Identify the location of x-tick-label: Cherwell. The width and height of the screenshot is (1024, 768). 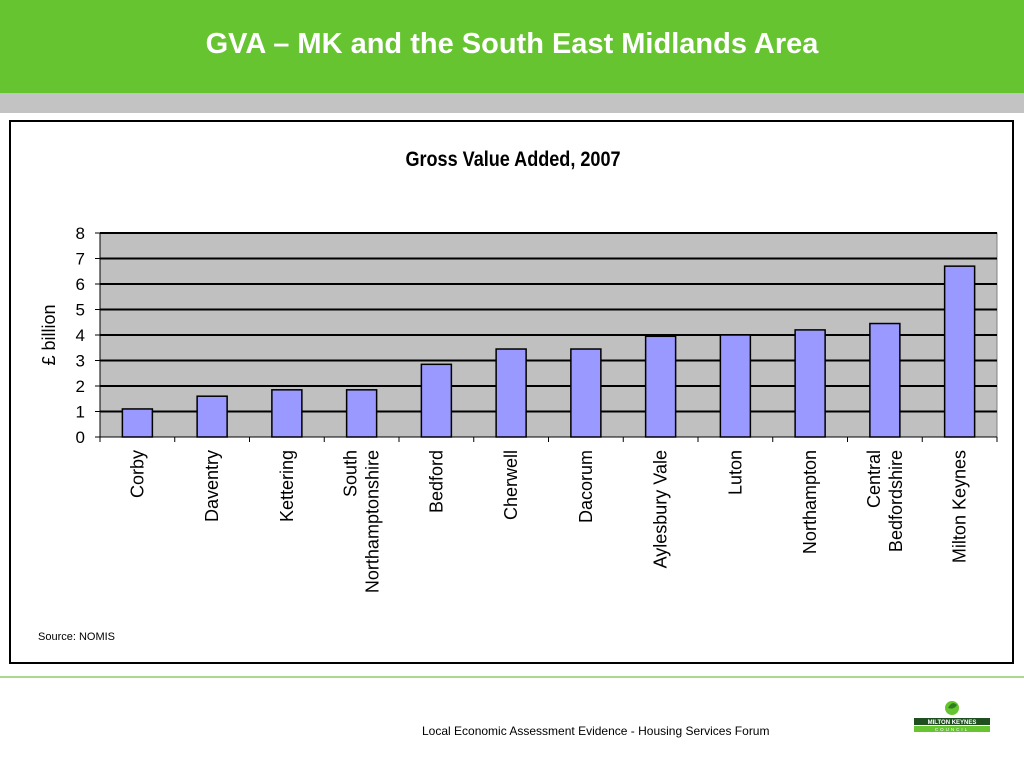
(511, 485).